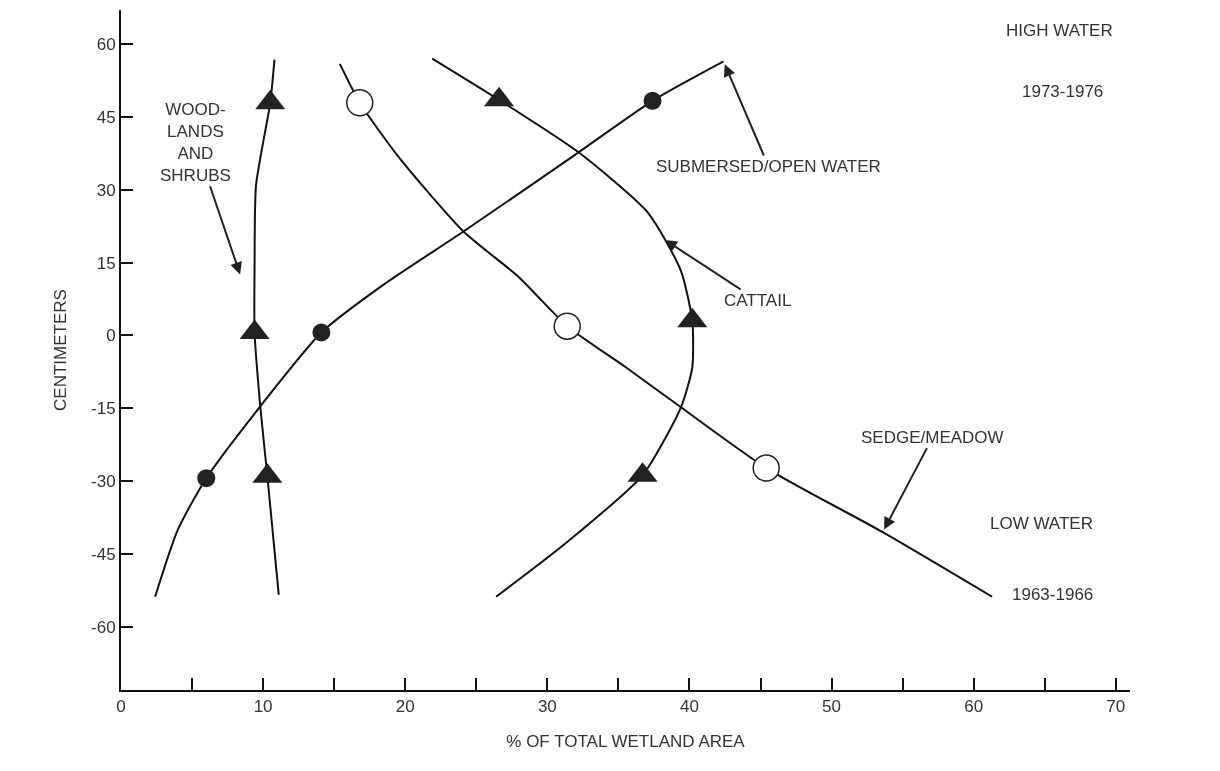 This screenshot has height=771, width=1220. I want to click on x-tick-label: 60, so click(974, 707).